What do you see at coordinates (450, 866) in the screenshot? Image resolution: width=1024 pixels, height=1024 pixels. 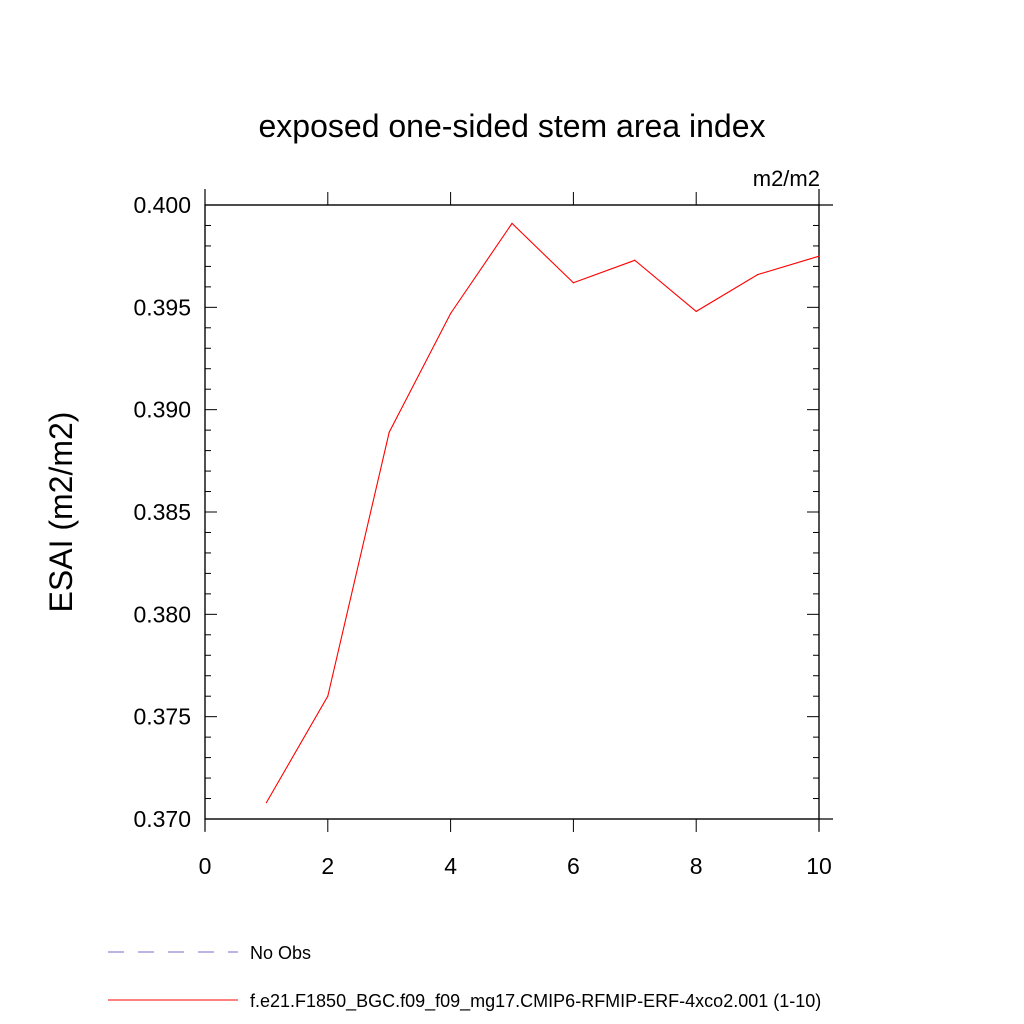 I see `x-tick-label: 4` at bounding box center [450, 866].